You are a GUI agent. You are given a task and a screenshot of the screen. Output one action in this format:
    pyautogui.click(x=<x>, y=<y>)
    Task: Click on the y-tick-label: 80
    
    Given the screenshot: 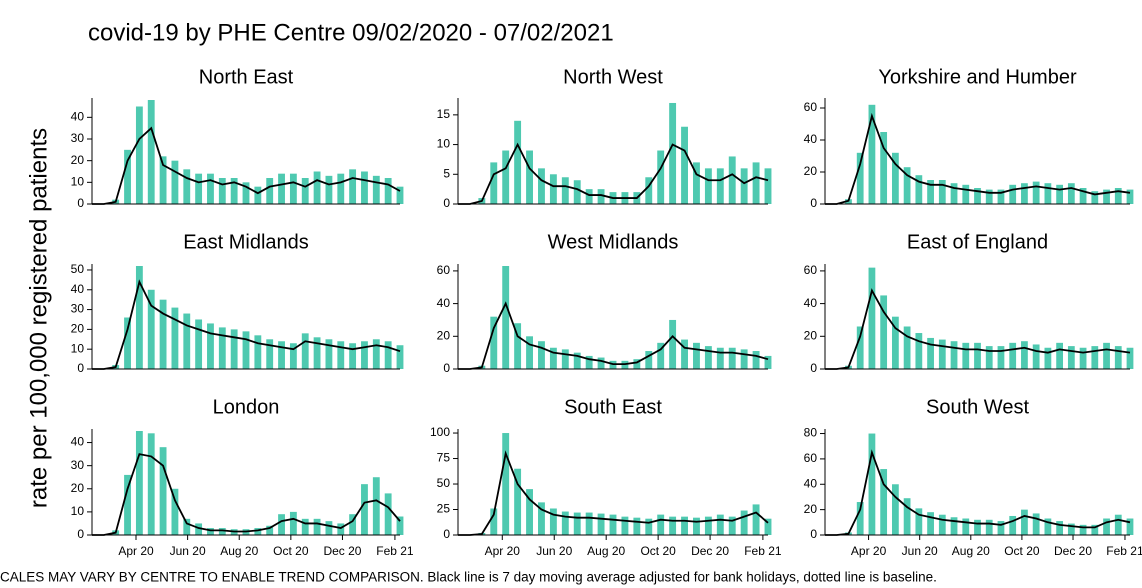 What is the action you would take?
    pyautogui.click(x=811, y=433)
    